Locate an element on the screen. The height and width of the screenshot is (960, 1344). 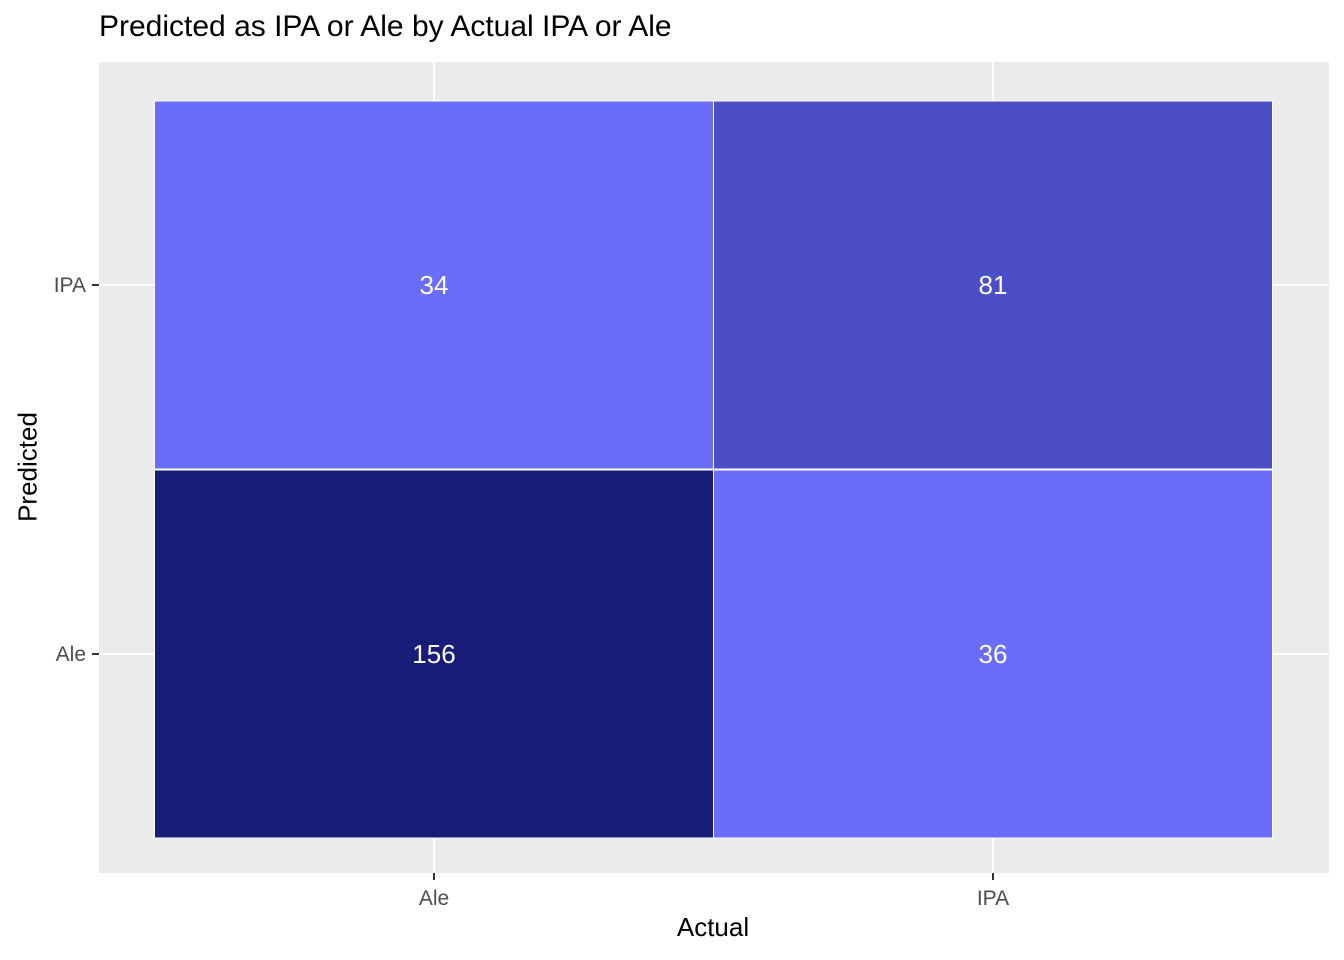
tile-value-label-actual-ipa-predicted-ipa: 81 is located at coordinates (993, 285).